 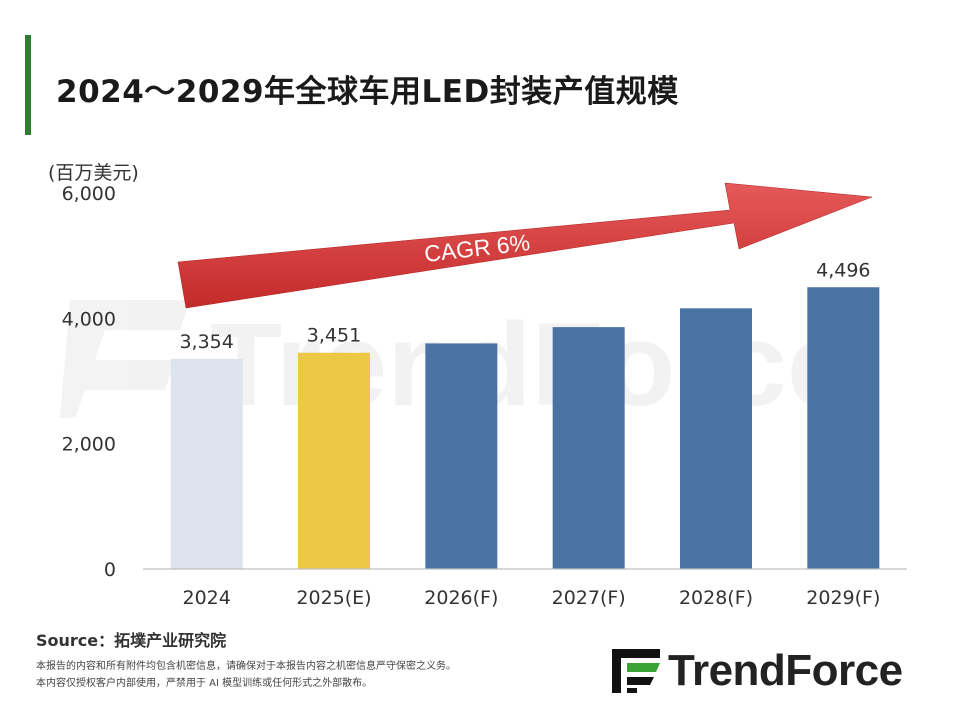 What do you see at coordinates (843, 270) in the screenshot?
I see `data-label: 4,496` at bounding box center [843, 270].